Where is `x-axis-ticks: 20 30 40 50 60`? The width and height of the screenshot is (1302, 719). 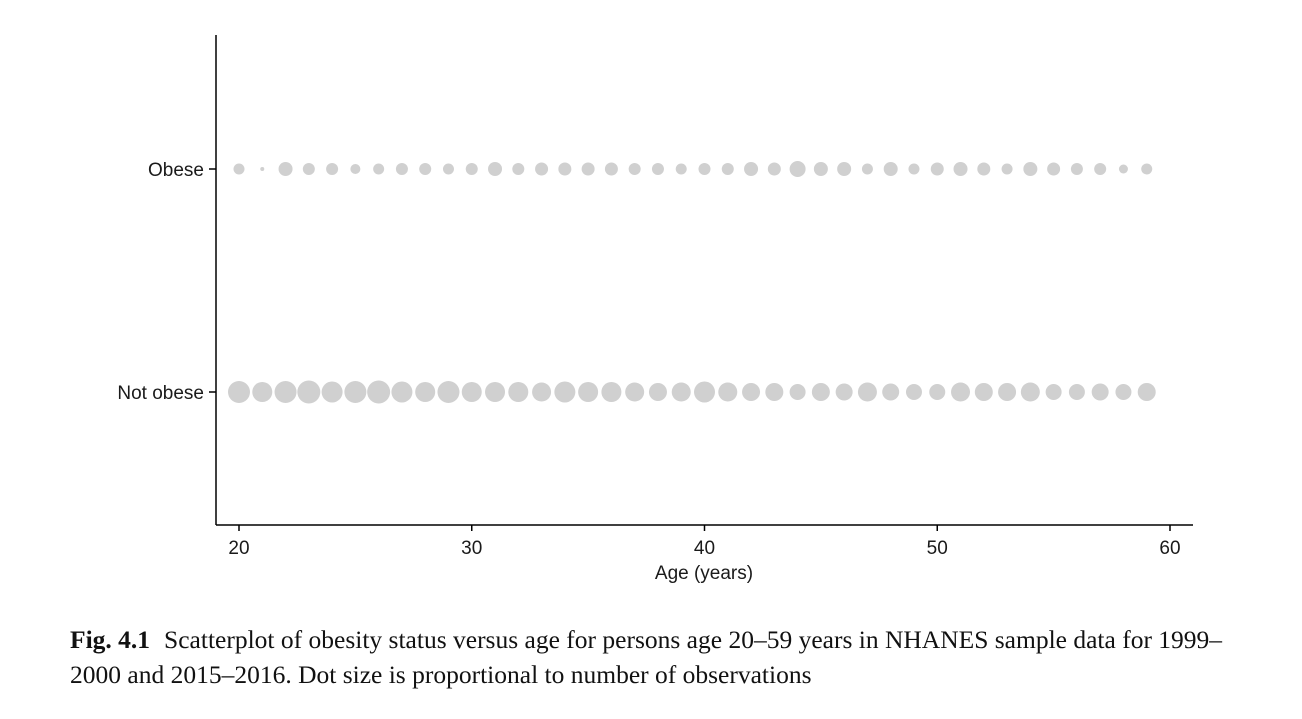 x-axis-ticks: 20 30 40 50 60 is located at coordinates (704, 542).